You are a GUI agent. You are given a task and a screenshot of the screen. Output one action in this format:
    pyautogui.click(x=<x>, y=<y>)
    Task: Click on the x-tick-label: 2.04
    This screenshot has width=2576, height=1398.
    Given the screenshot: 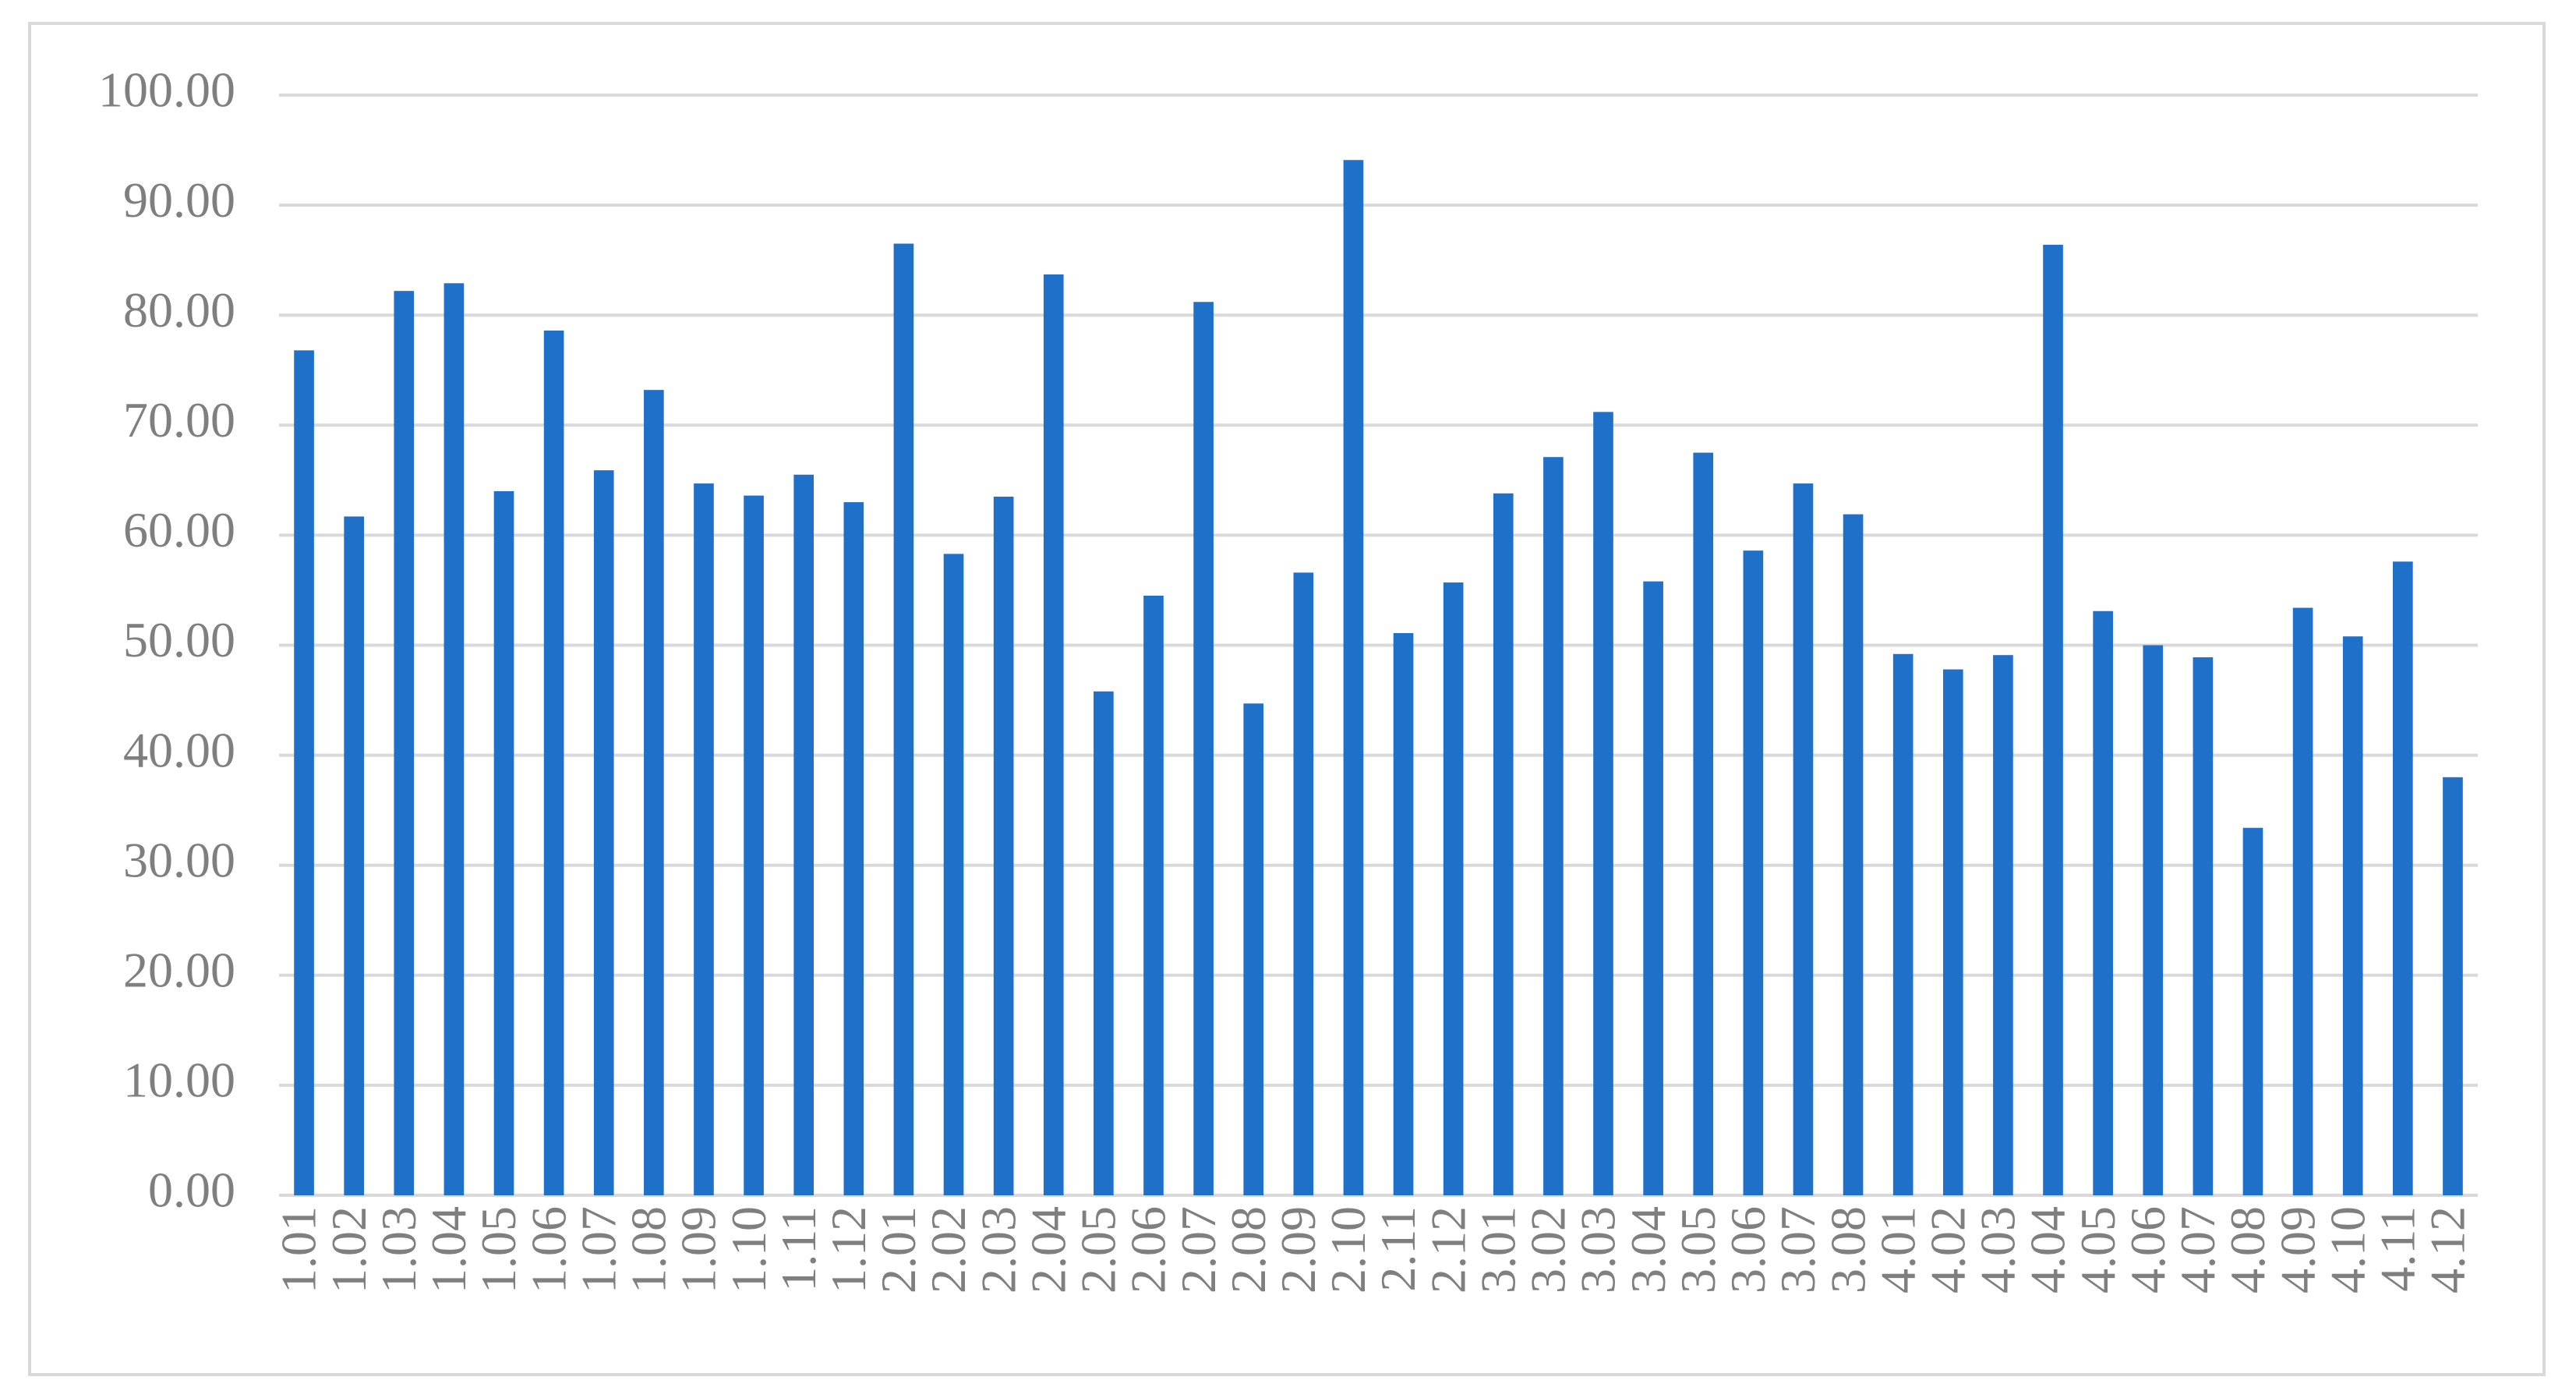 What is the action you would take?
    pyautogui.click(x=1048, y=1250)
    